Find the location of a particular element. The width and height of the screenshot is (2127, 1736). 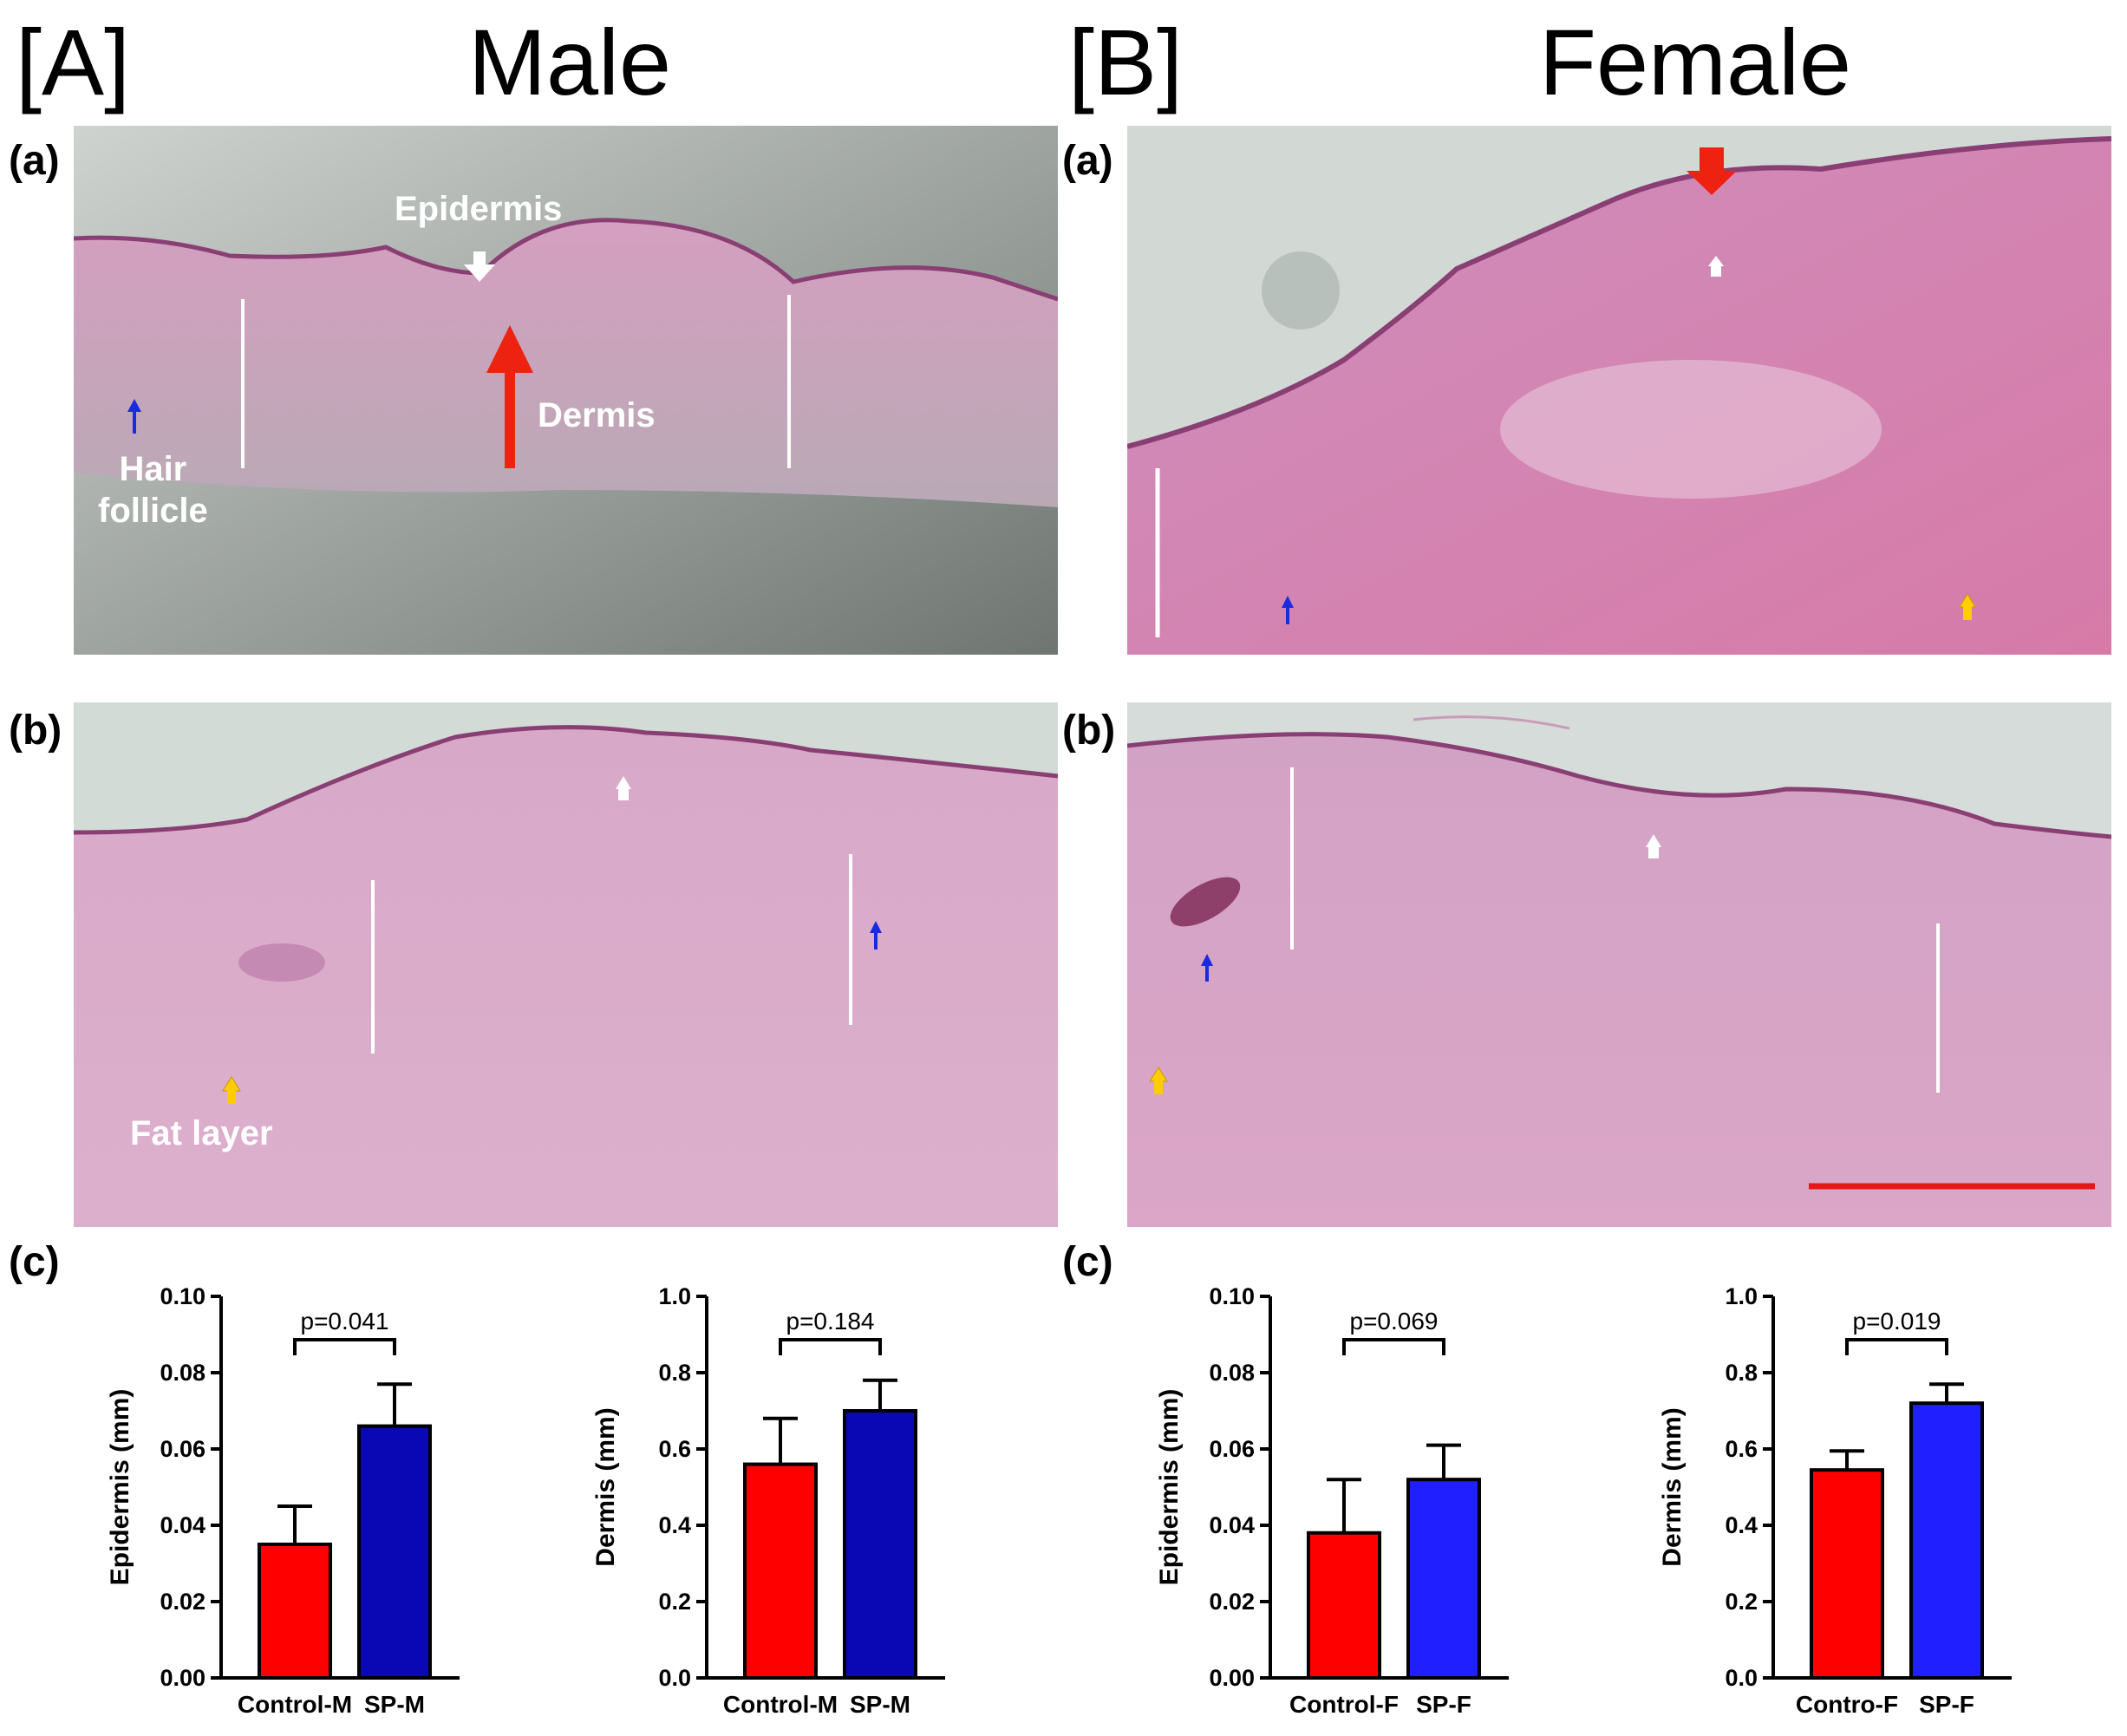

hair-follicle-annotation: Hair follicle is located at coordinates (153, 490).